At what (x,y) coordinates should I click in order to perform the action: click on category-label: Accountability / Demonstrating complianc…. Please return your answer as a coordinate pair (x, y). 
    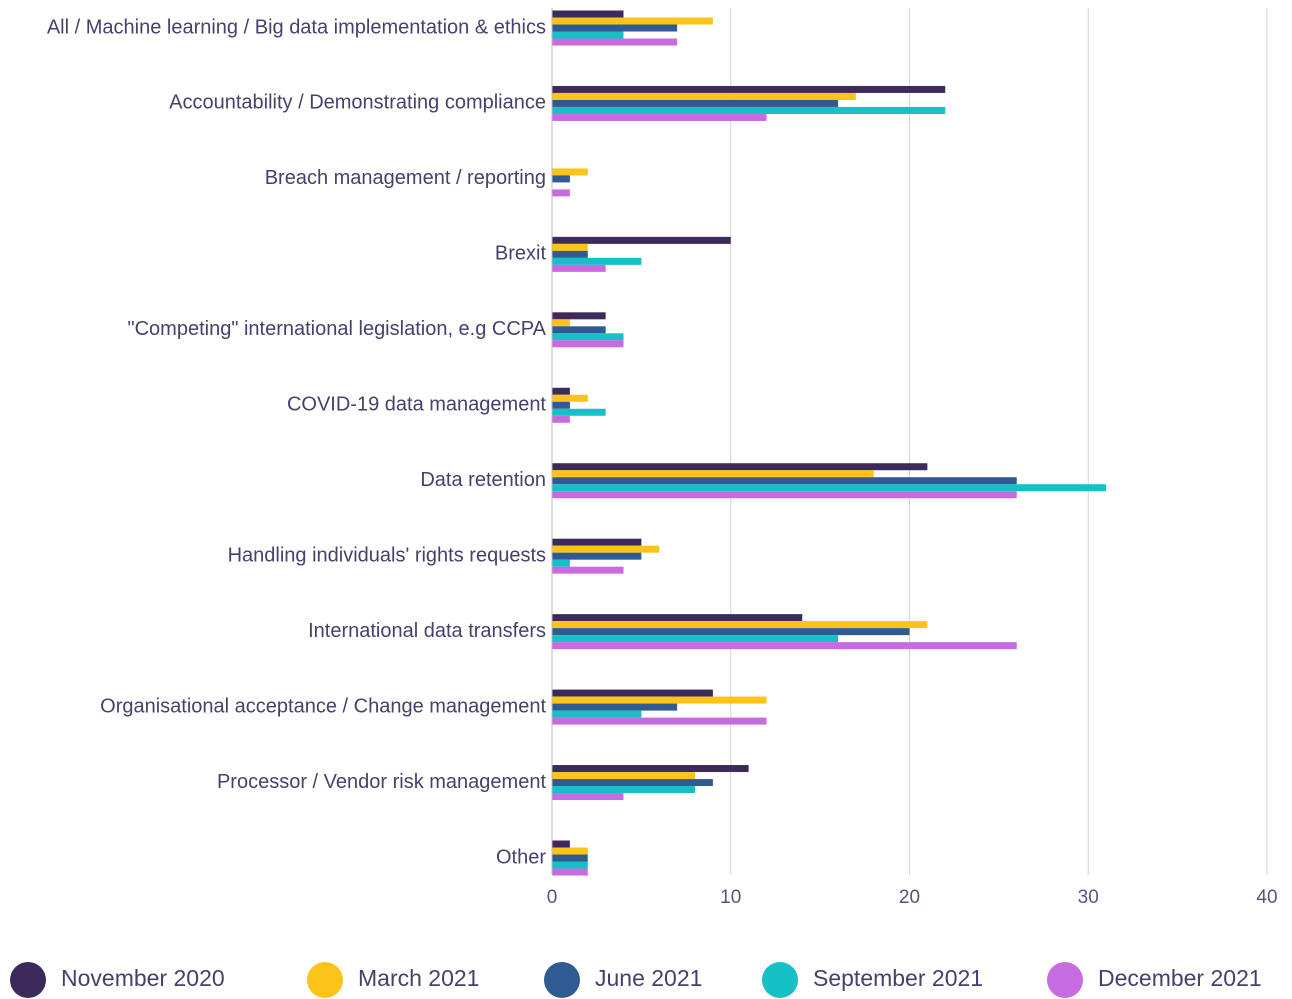
    Looking at the image, I should click on (357, 103).